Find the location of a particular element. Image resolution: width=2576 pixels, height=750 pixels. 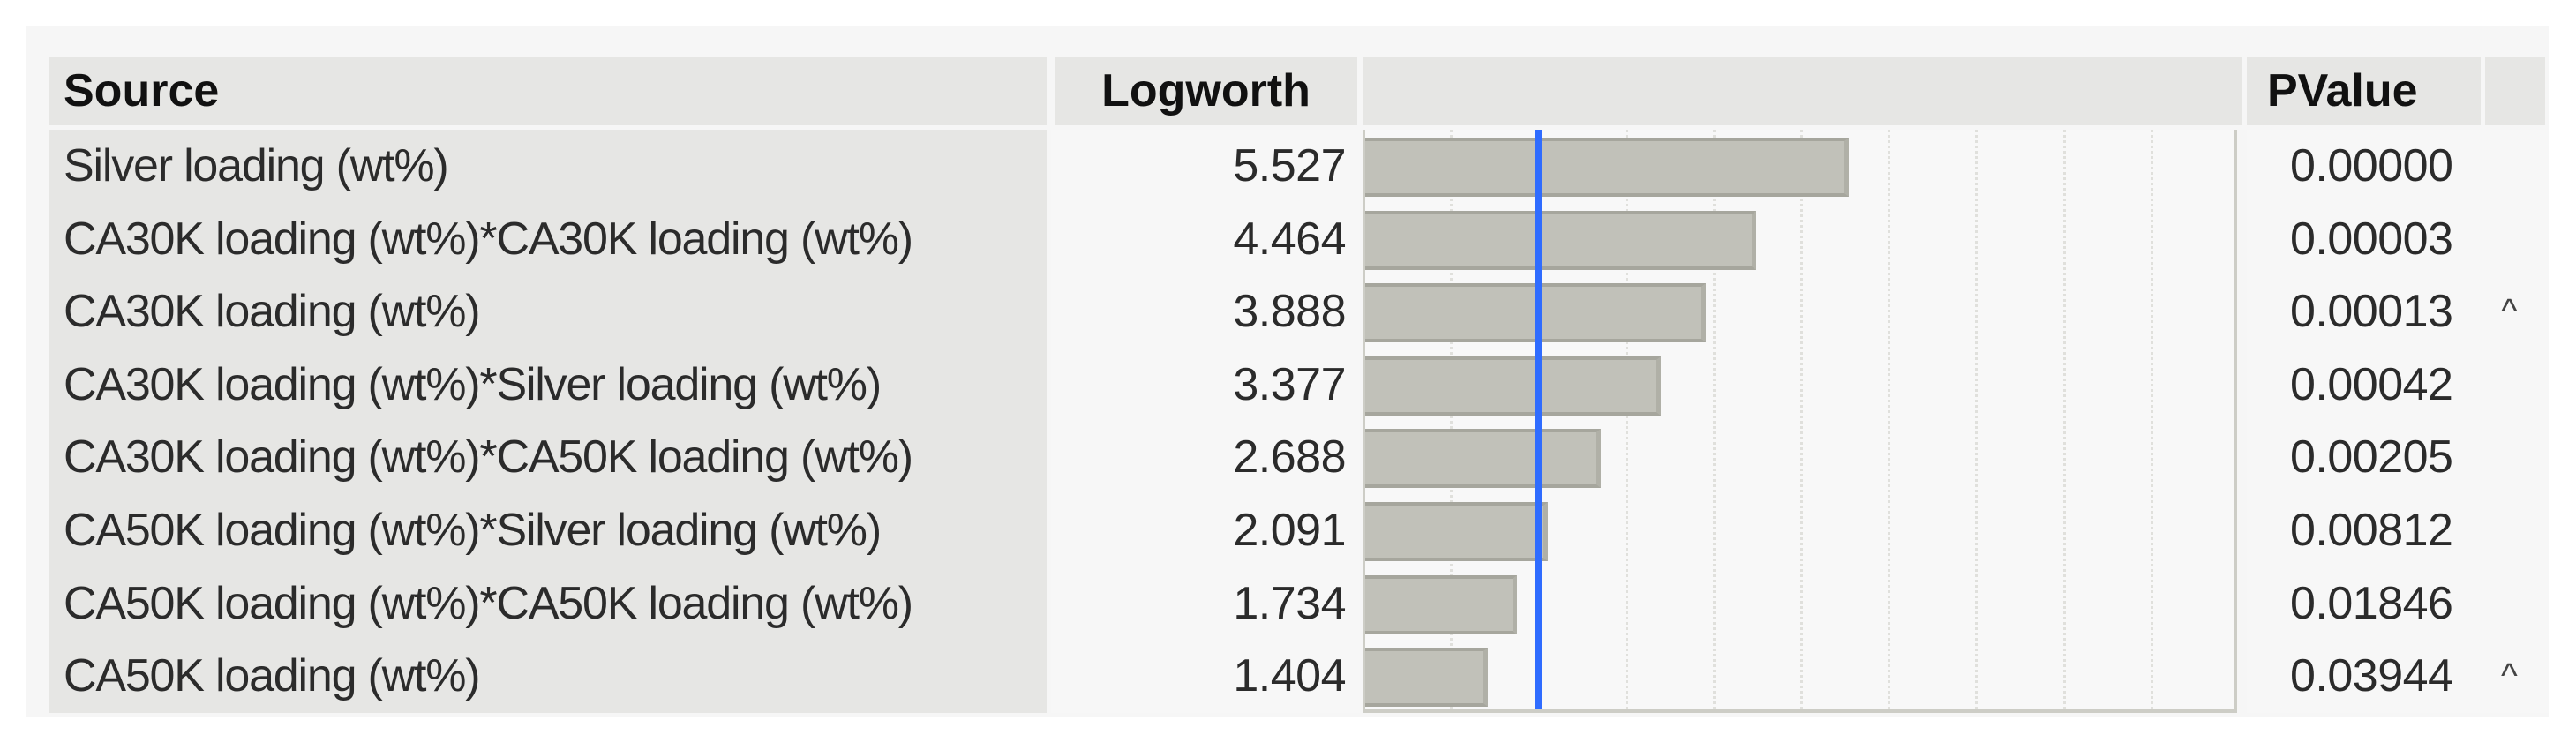

logworth-cell: 1.404 is located at coordinates (1289, 676).